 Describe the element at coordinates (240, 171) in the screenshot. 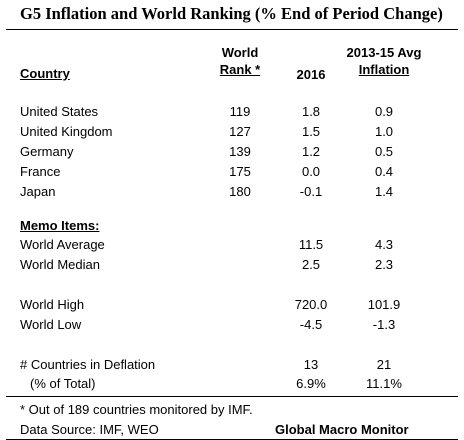

I see `world-rank: 175` at that location.